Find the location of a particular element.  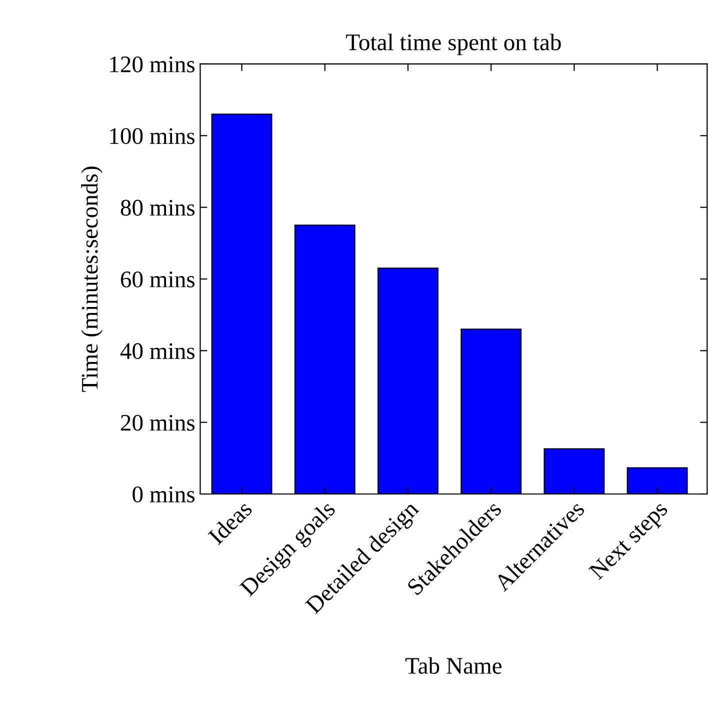

y-tick-label: 40 mins is located at coordinates (157, 351).